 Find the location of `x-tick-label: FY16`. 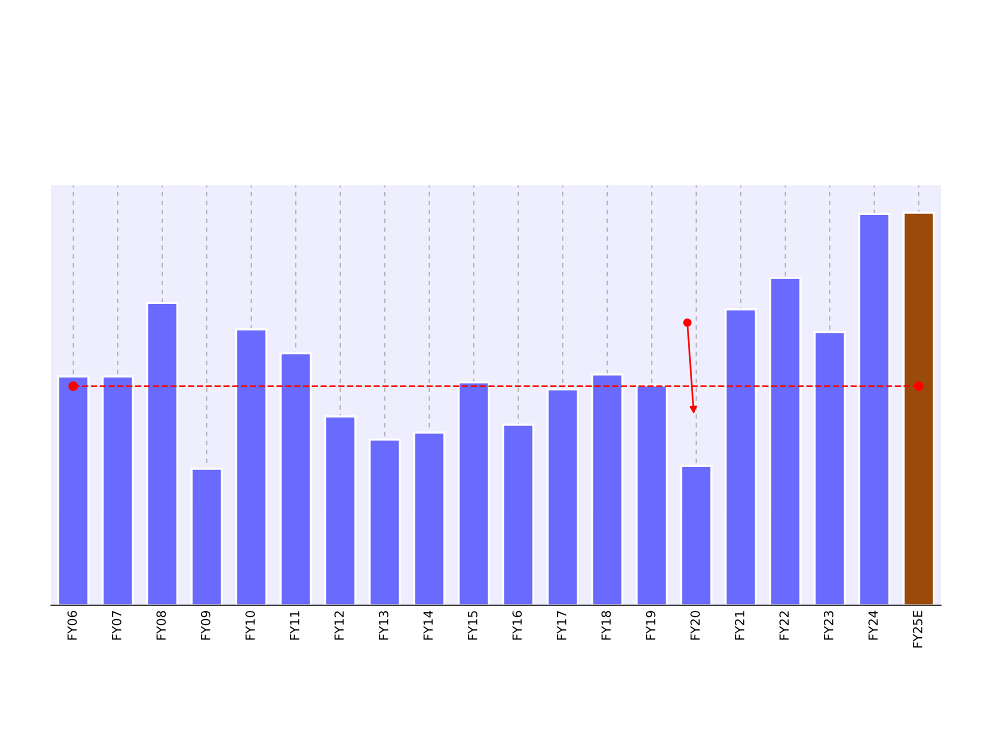

x-tick-label: FY16 is located at coordinates (517, 625).